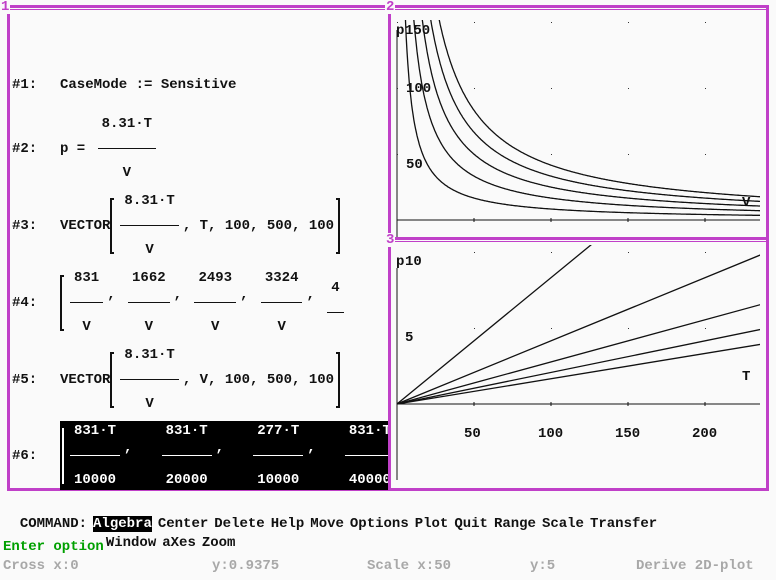 The height and width of the screenshot is (580, 776). What do you see at coordinates (77, 148) in the screenshot?
I see `expression-prefix: p =` at bounding box center [77, 148].